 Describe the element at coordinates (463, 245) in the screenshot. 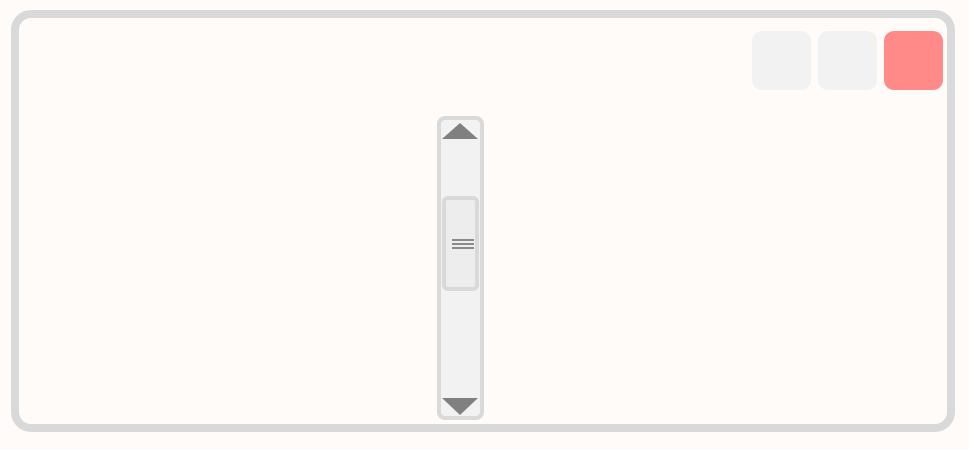

I see `grip-lines-icon` at that location.